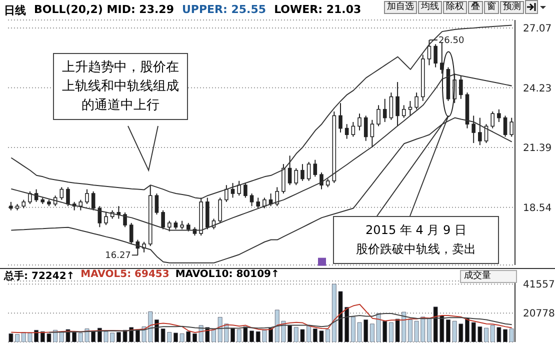  Describe the element at coordinates (539, 314) in the screenshot. I see `y-tick-label: 20778` at that location.